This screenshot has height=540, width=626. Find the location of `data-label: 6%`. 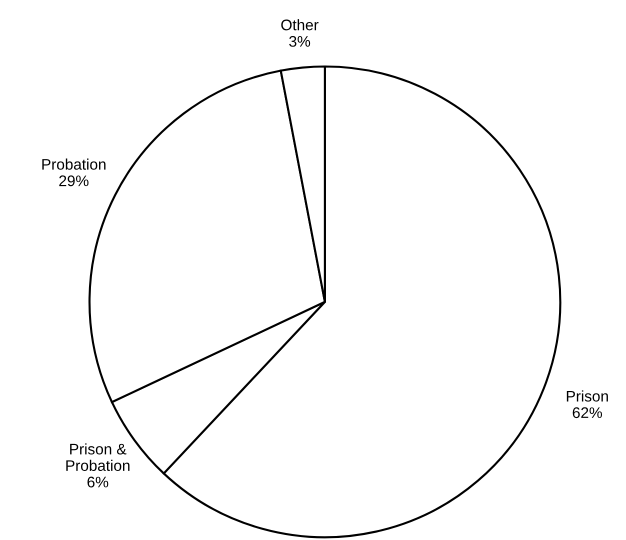

data-label: 6% is located at coordinates (97, 482).